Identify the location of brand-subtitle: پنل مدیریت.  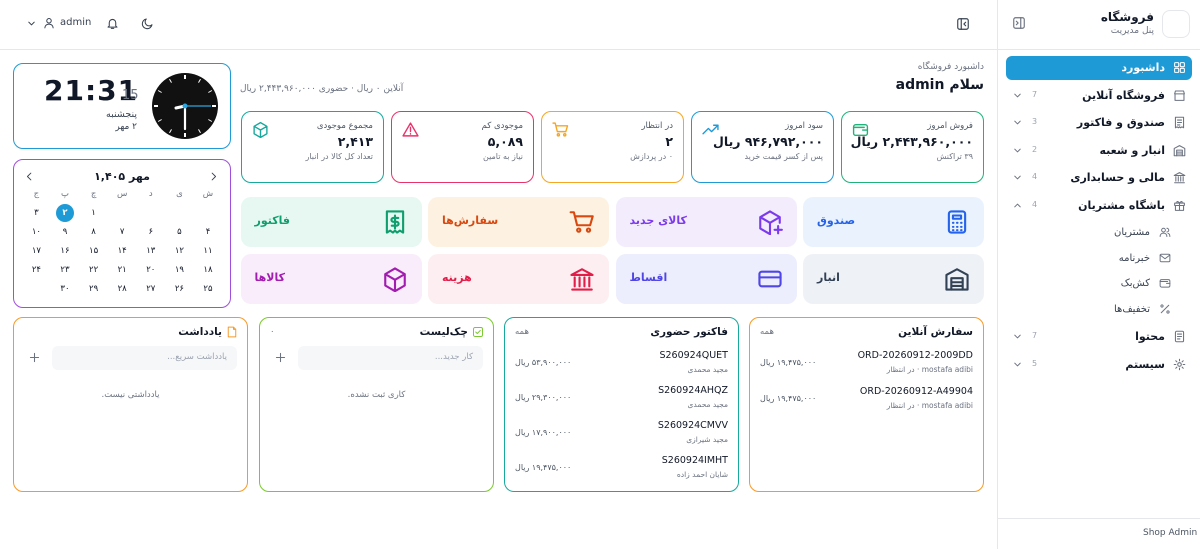
(1132, 31).